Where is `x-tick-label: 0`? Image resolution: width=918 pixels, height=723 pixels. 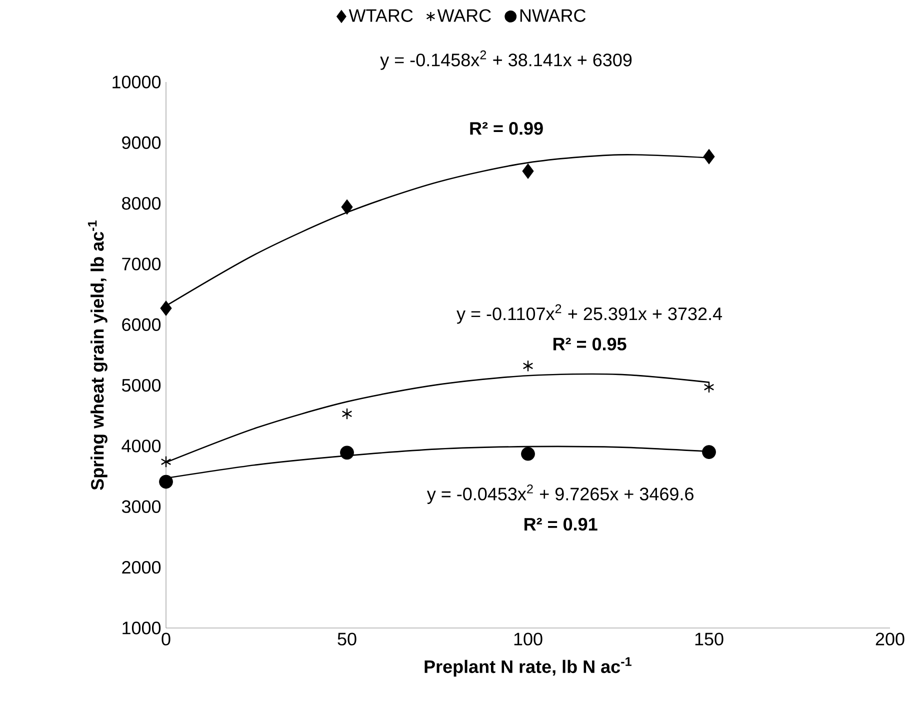
x-tick-label: 0 is located at coordinates (166, 639).